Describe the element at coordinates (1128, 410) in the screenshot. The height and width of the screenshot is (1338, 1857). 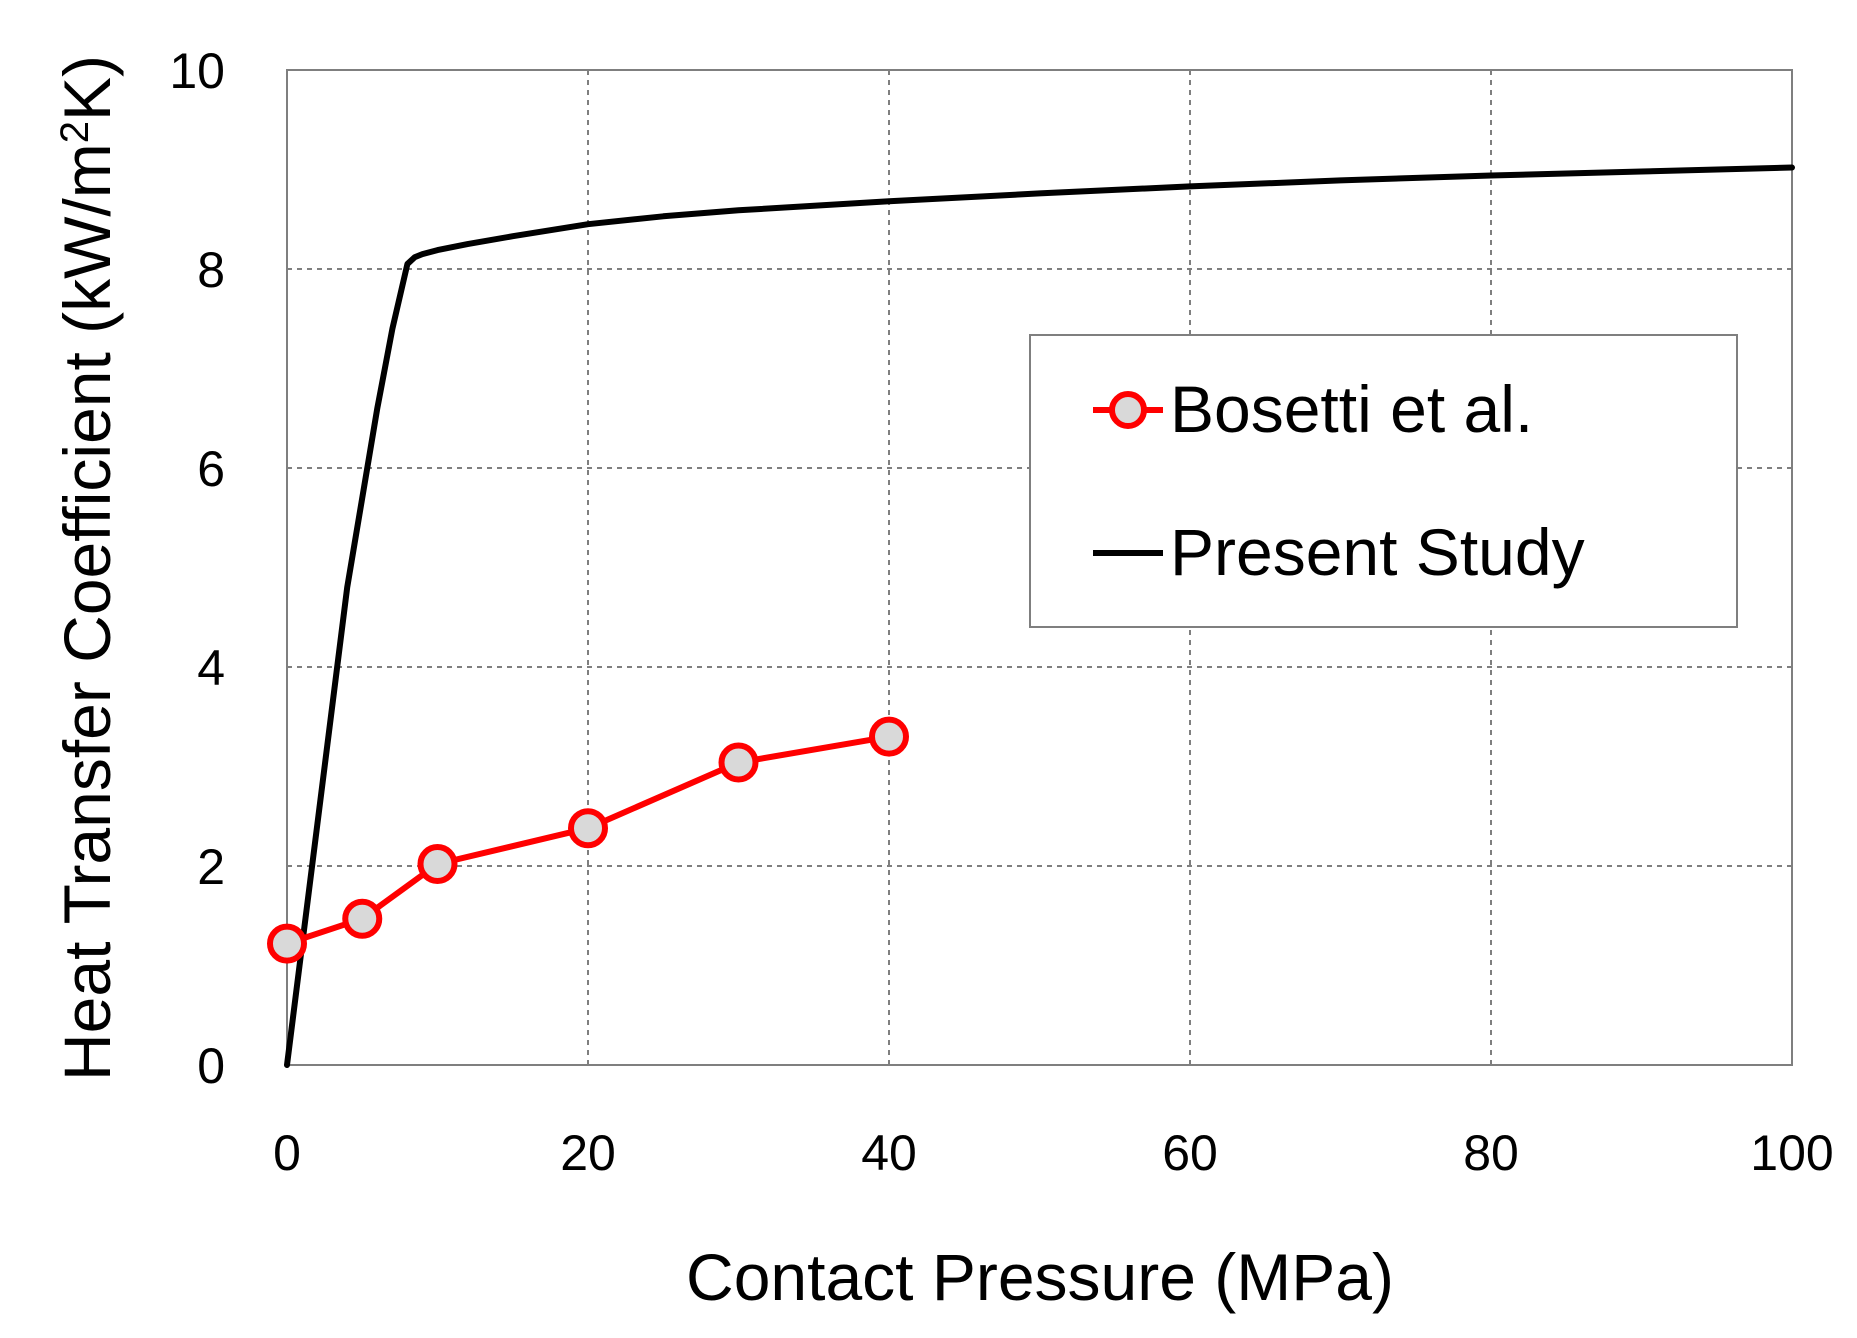
I see `legend-marker-bosetti` at that location.